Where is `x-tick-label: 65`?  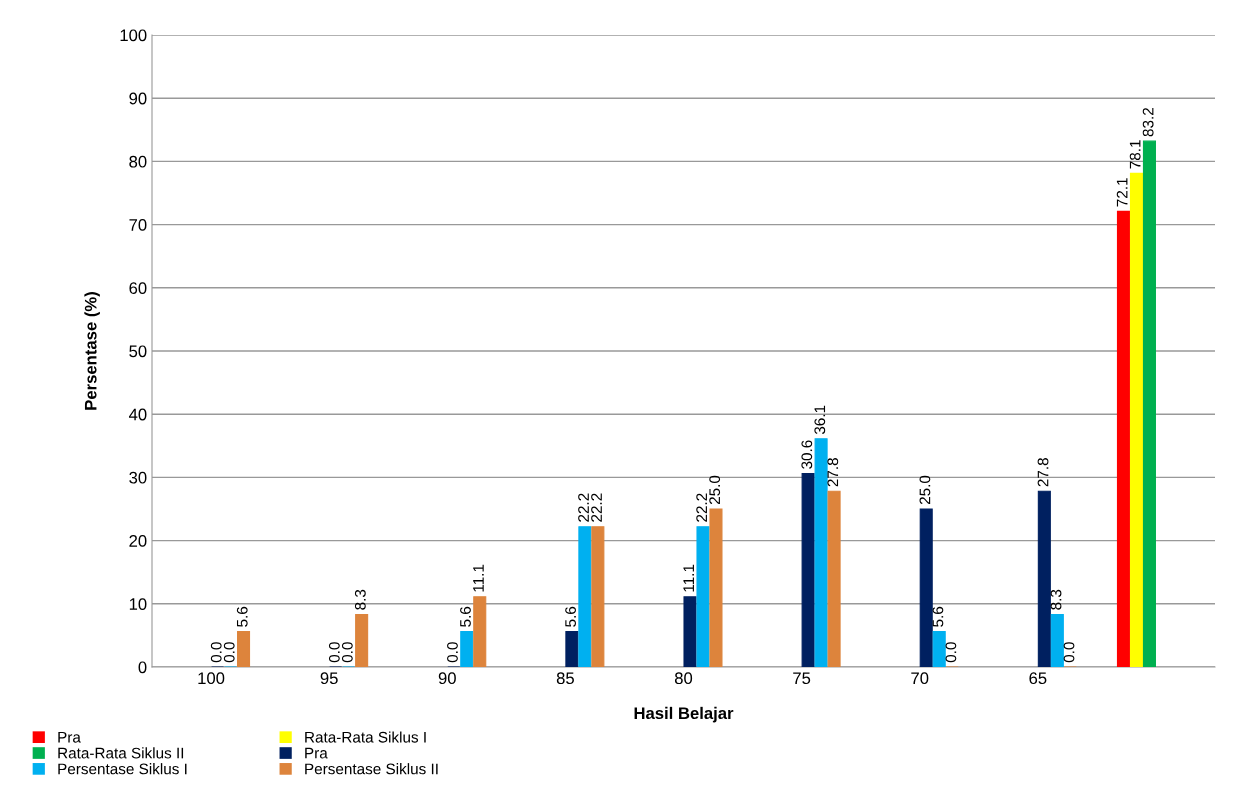
x-tick-label: 65 is located at coordinates (1038, 678).